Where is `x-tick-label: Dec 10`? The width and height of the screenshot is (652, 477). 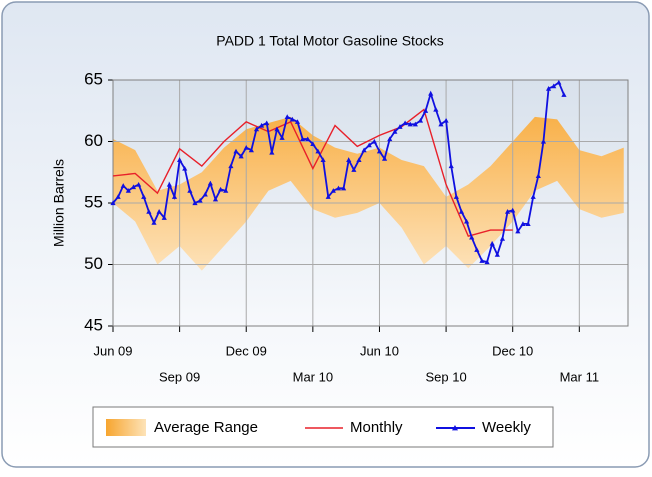 x-tick-label: Dec 10 is located at coordinates (512, 350).